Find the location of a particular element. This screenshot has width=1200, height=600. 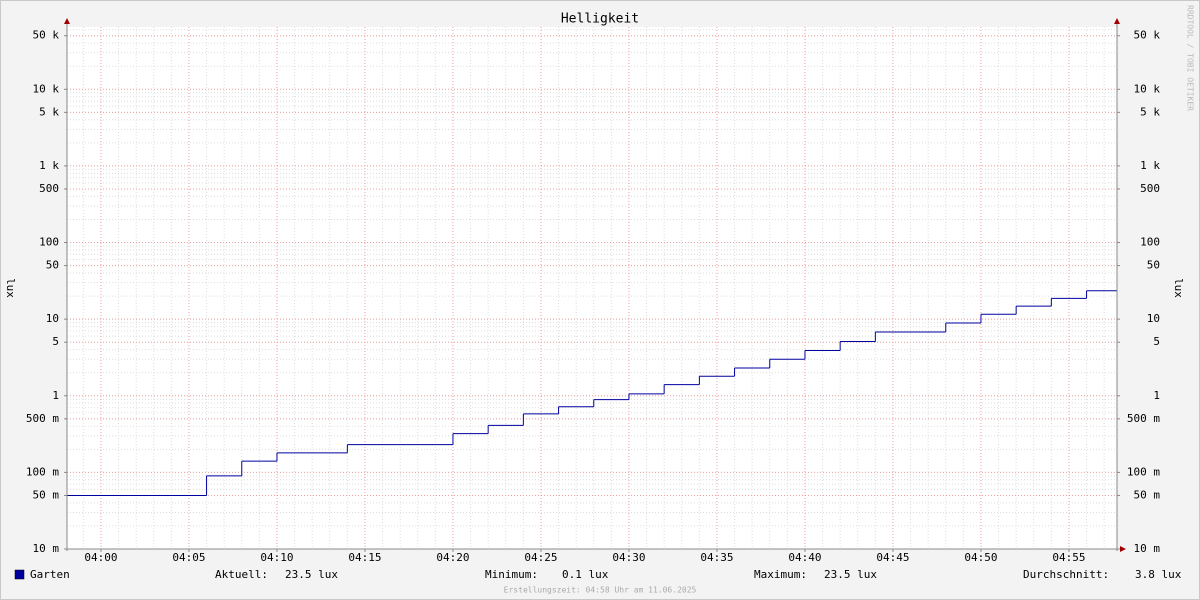

stat-label: Minimum: is located at coordinates (511, 574).